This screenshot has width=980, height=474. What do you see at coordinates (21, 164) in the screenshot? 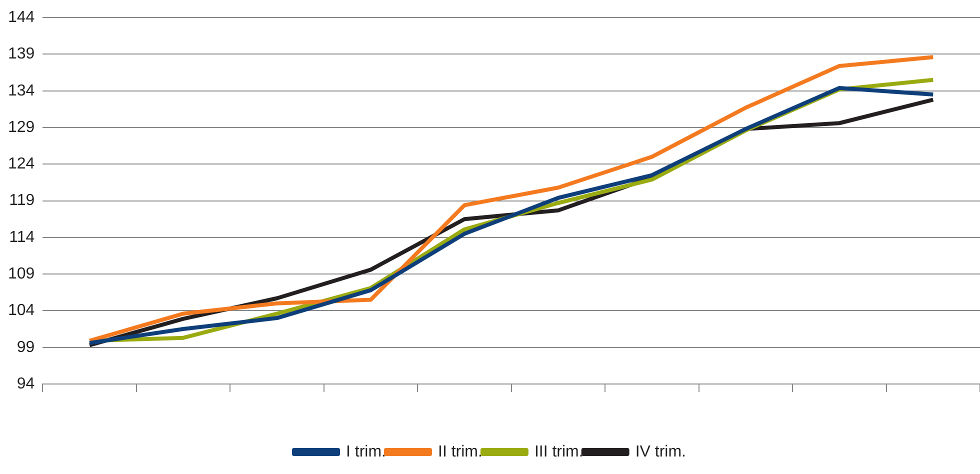
I see `y-tick-label: 124` at bounding box center [21, 164].